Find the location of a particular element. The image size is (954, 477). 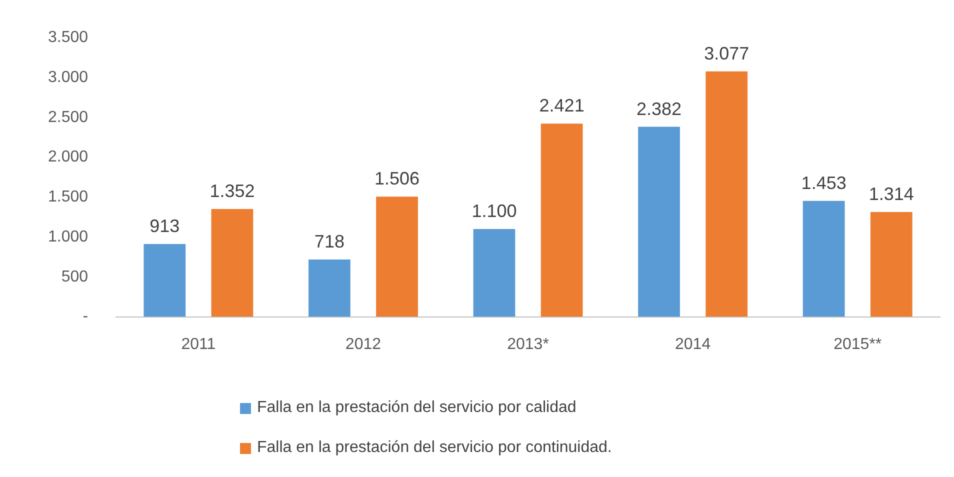

data-label: 913 is located at coordinates (165, 226).